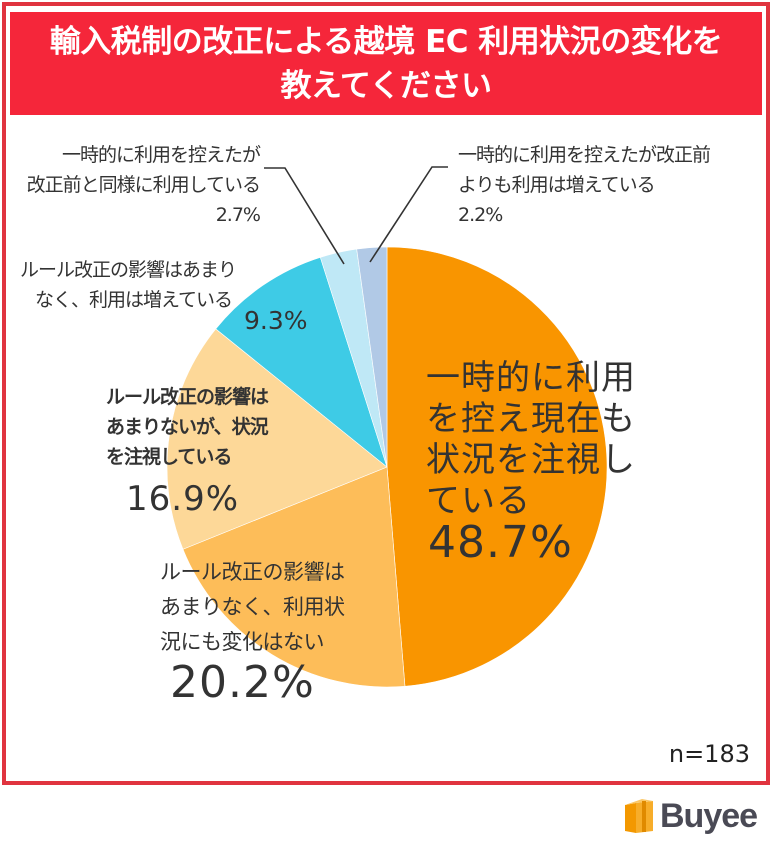 This screenshot has height=848, width=772. What do you see at coordinates (242, 642) in the screenshot?
I see `label-line: 況にも変化はない` at bounding box center [242, 642].